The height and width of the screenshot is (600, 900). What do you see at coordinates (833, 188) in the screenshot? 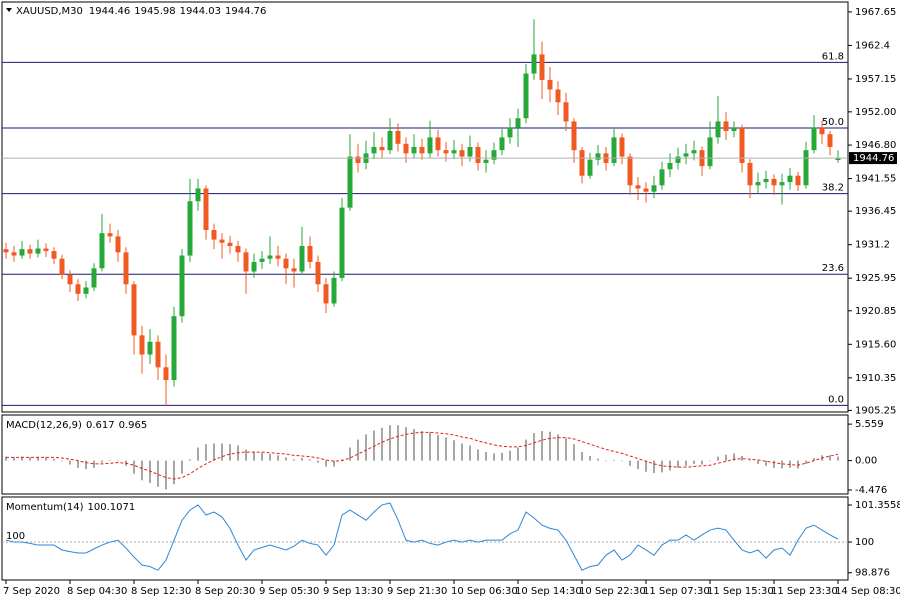
I see `fib-level-label: 38.2` at bounding box center [833, 188].